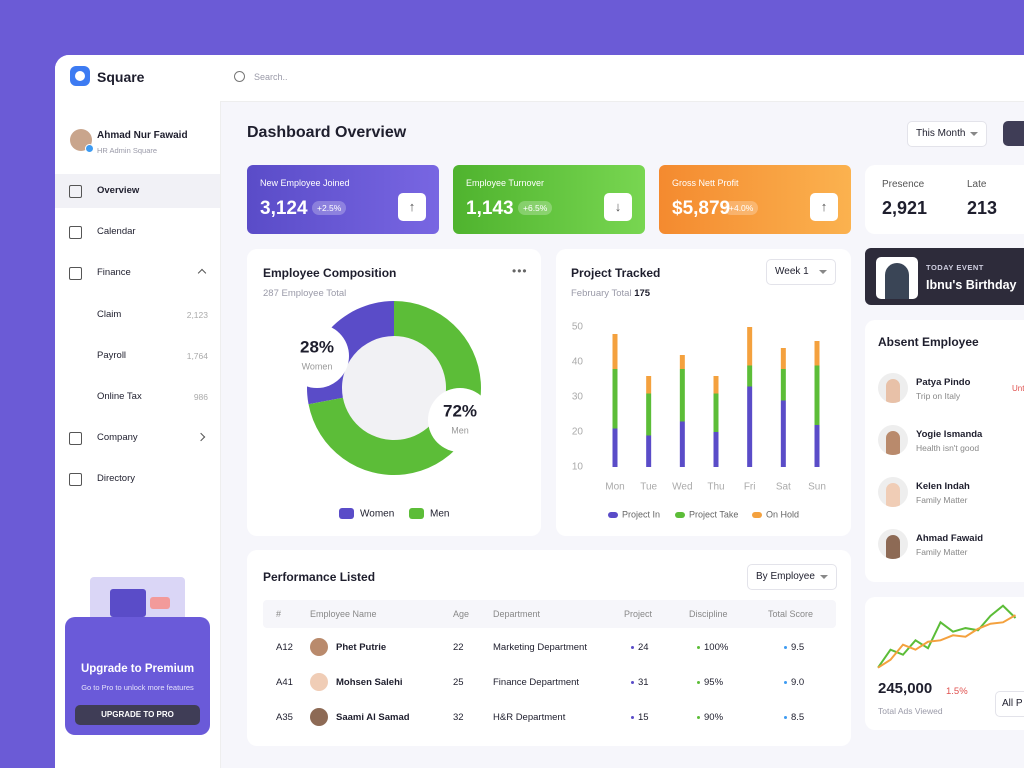 The image size is (1024, 768). I want to click on column-header: Project, so click(638, 614).